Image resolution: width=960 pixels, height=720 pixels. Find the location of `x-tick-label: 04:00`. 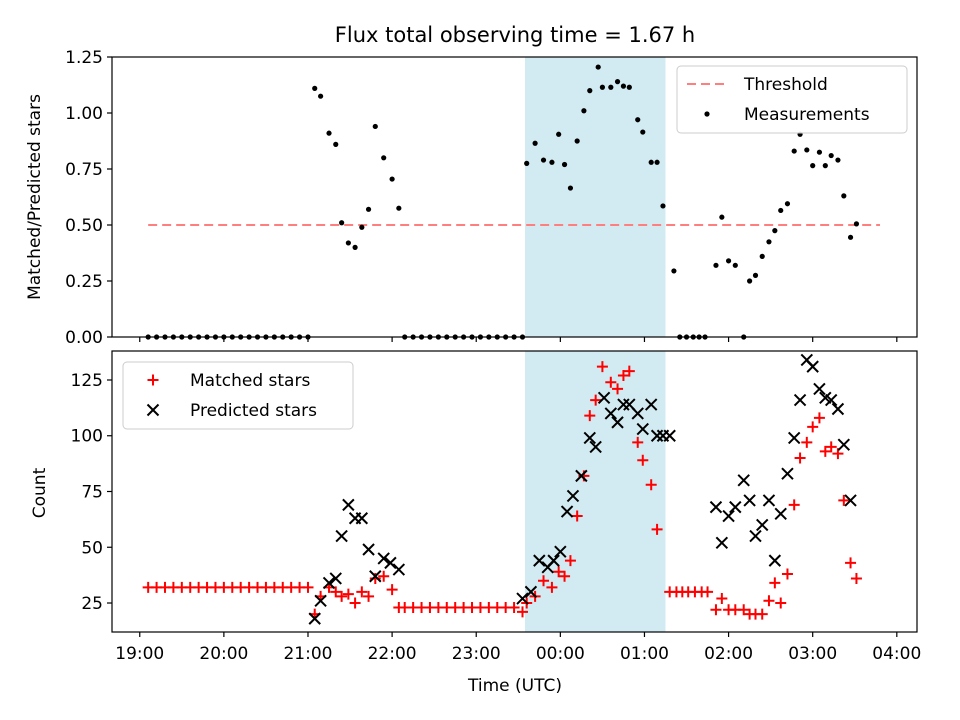

x-tick-label: 04:00 is located at coordinates (896, 654).